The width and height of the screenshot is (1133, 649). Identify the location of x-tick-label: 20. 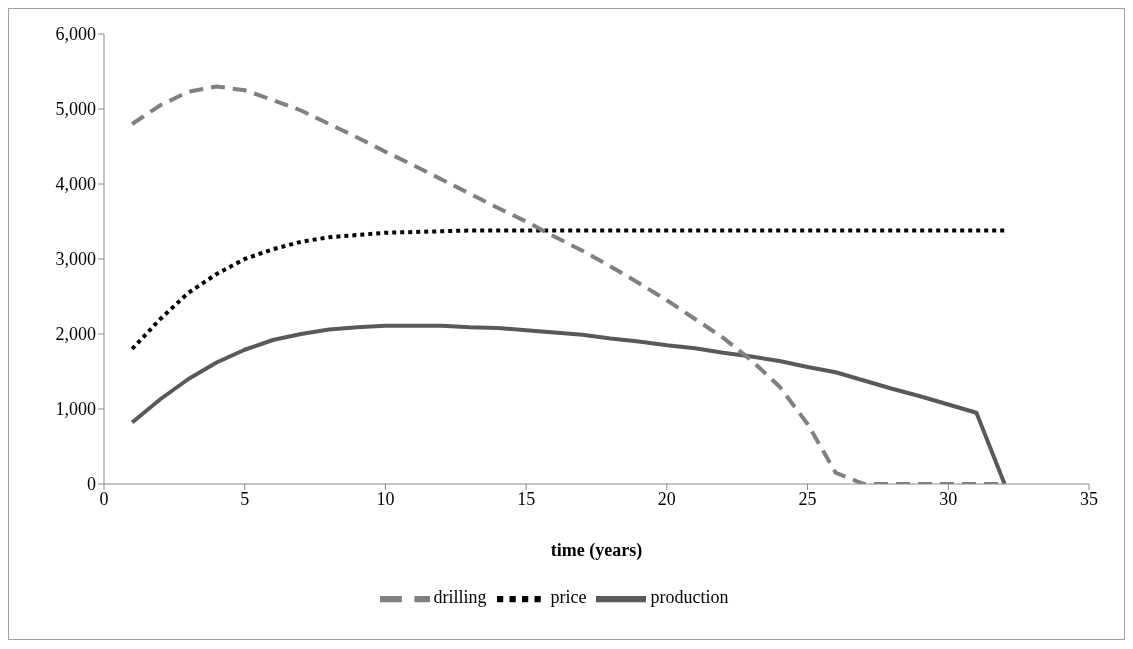
(666, 498).